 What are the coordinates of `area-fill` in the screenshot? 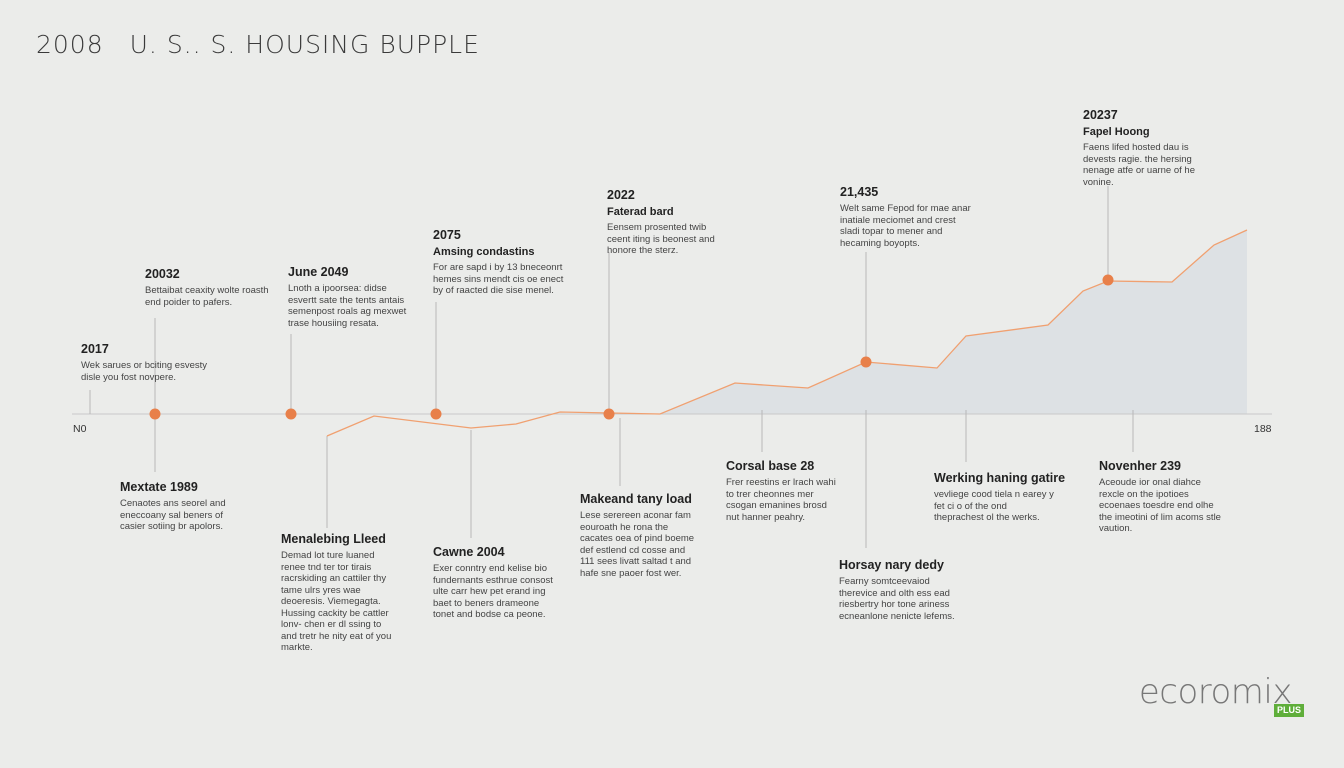 It's located at (953, 322).